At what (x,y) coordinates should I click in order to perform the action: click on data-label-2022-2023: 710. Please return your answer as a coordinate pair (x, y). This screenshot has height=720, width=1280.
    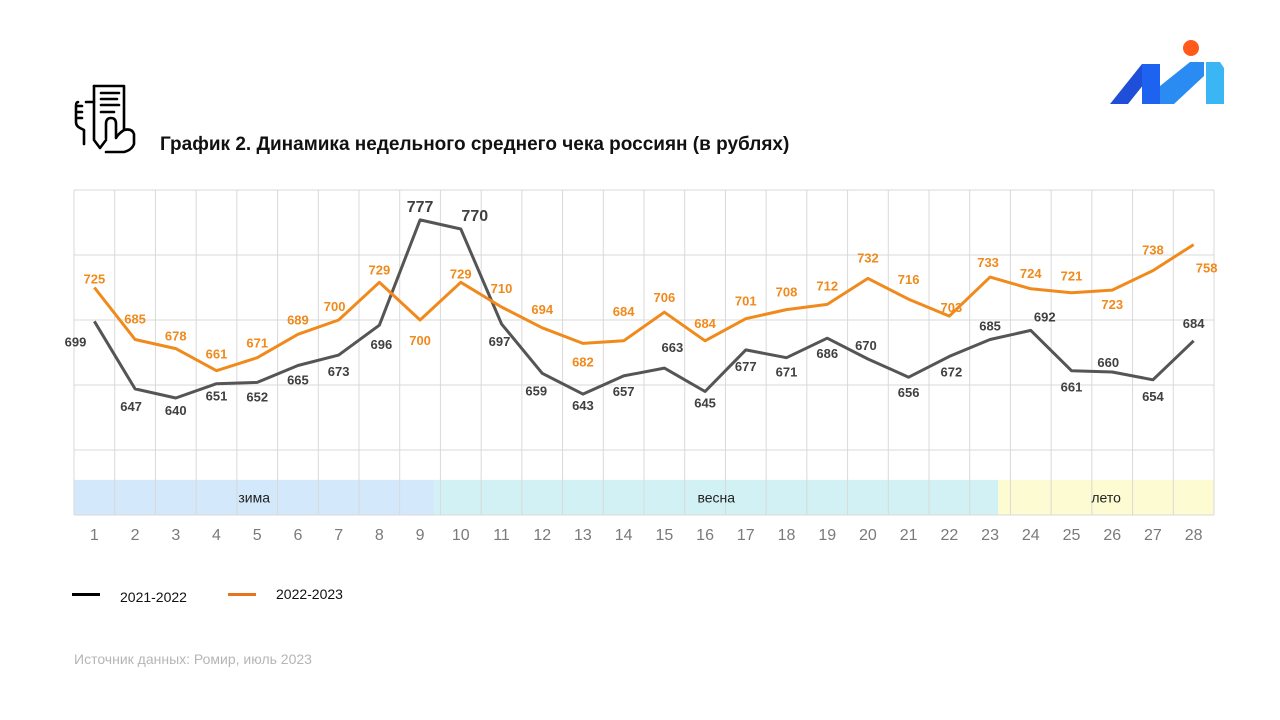
    Looking at the image, I should click on (502, 288).